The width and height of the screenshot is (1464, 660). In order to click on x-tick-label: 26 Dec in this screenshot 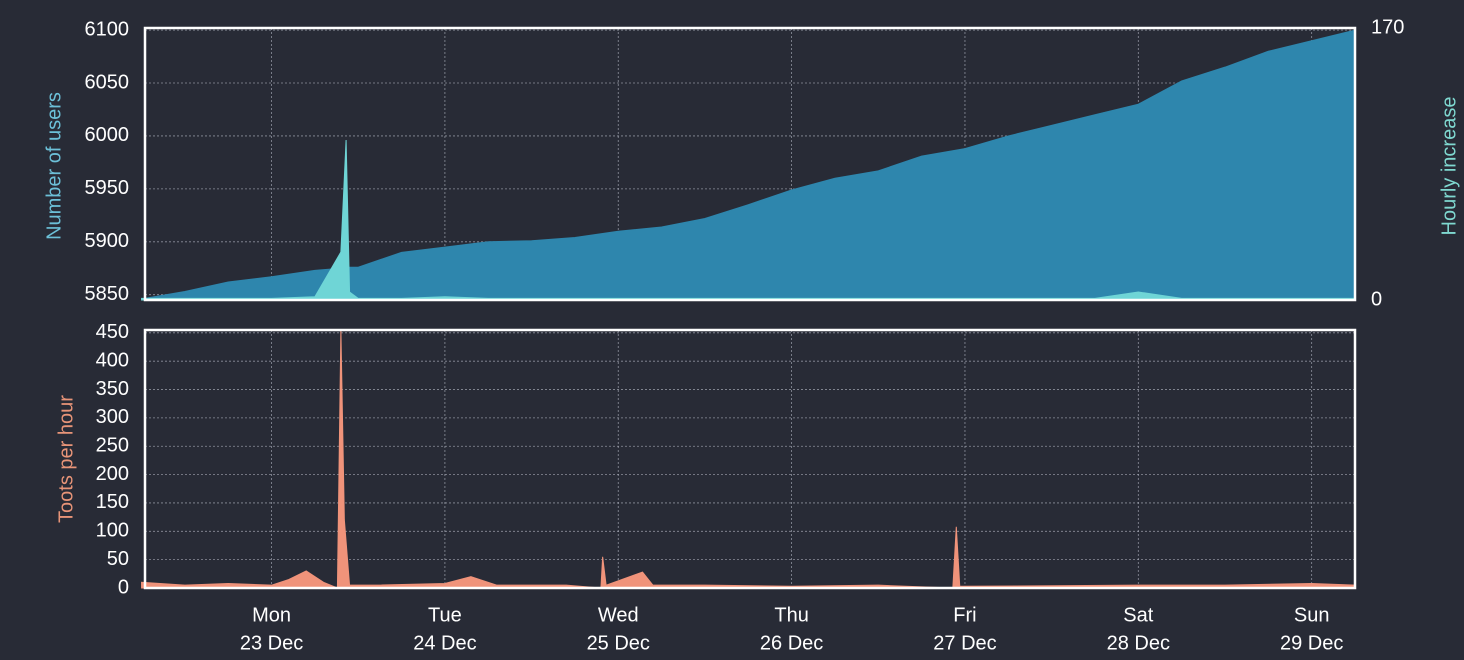, I will do `click(791, 643)`.